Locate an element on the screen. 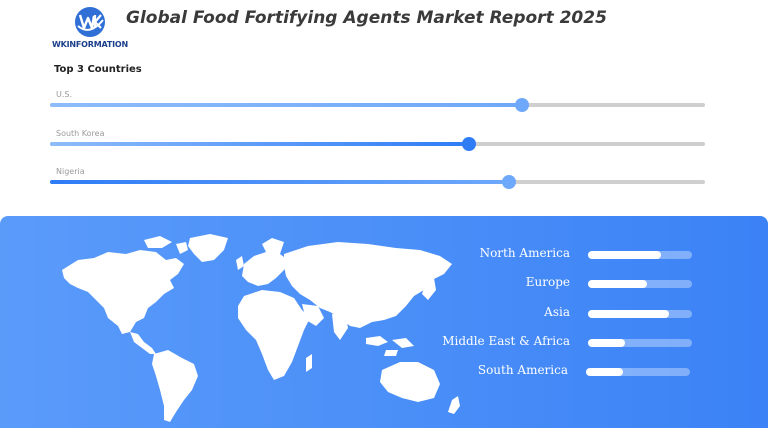 This screenshot has height=428, width=768. country-label: South Korea is located at coordinates (80, 133).